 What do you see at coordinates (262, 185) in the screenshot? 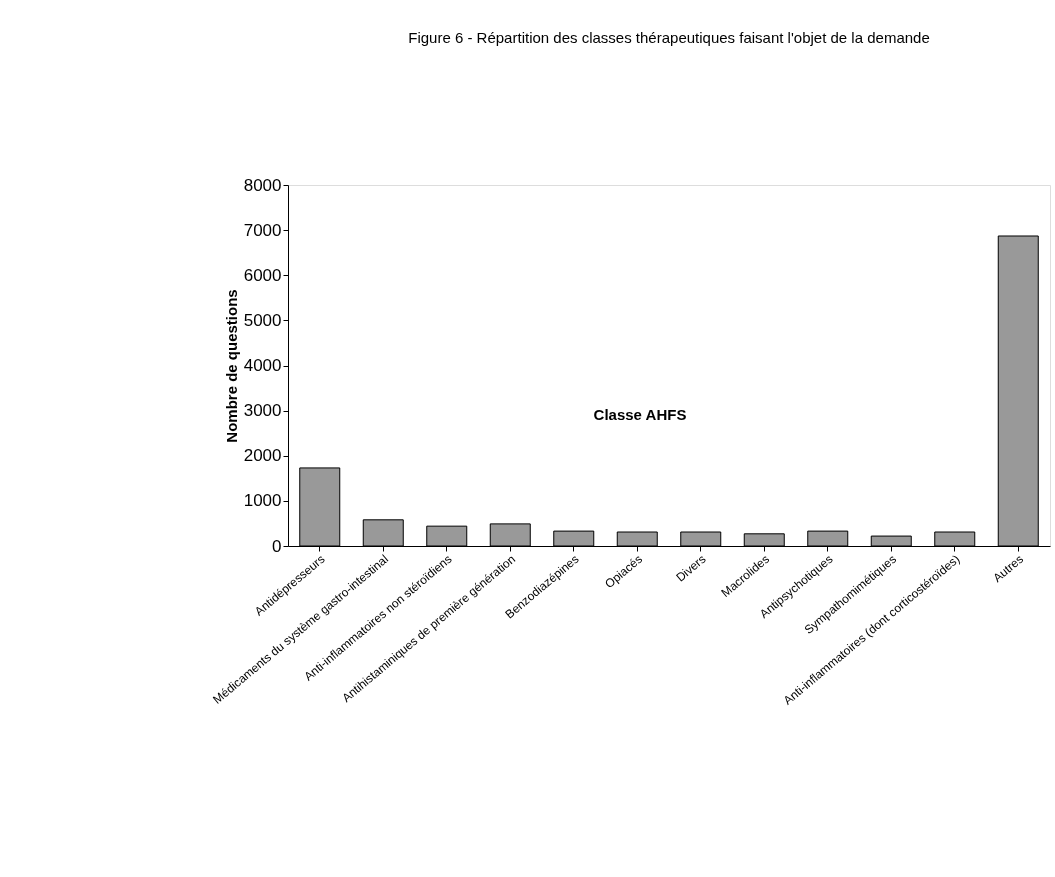
I see `y-tick-label: 8000` at bounding box center [262, 185].